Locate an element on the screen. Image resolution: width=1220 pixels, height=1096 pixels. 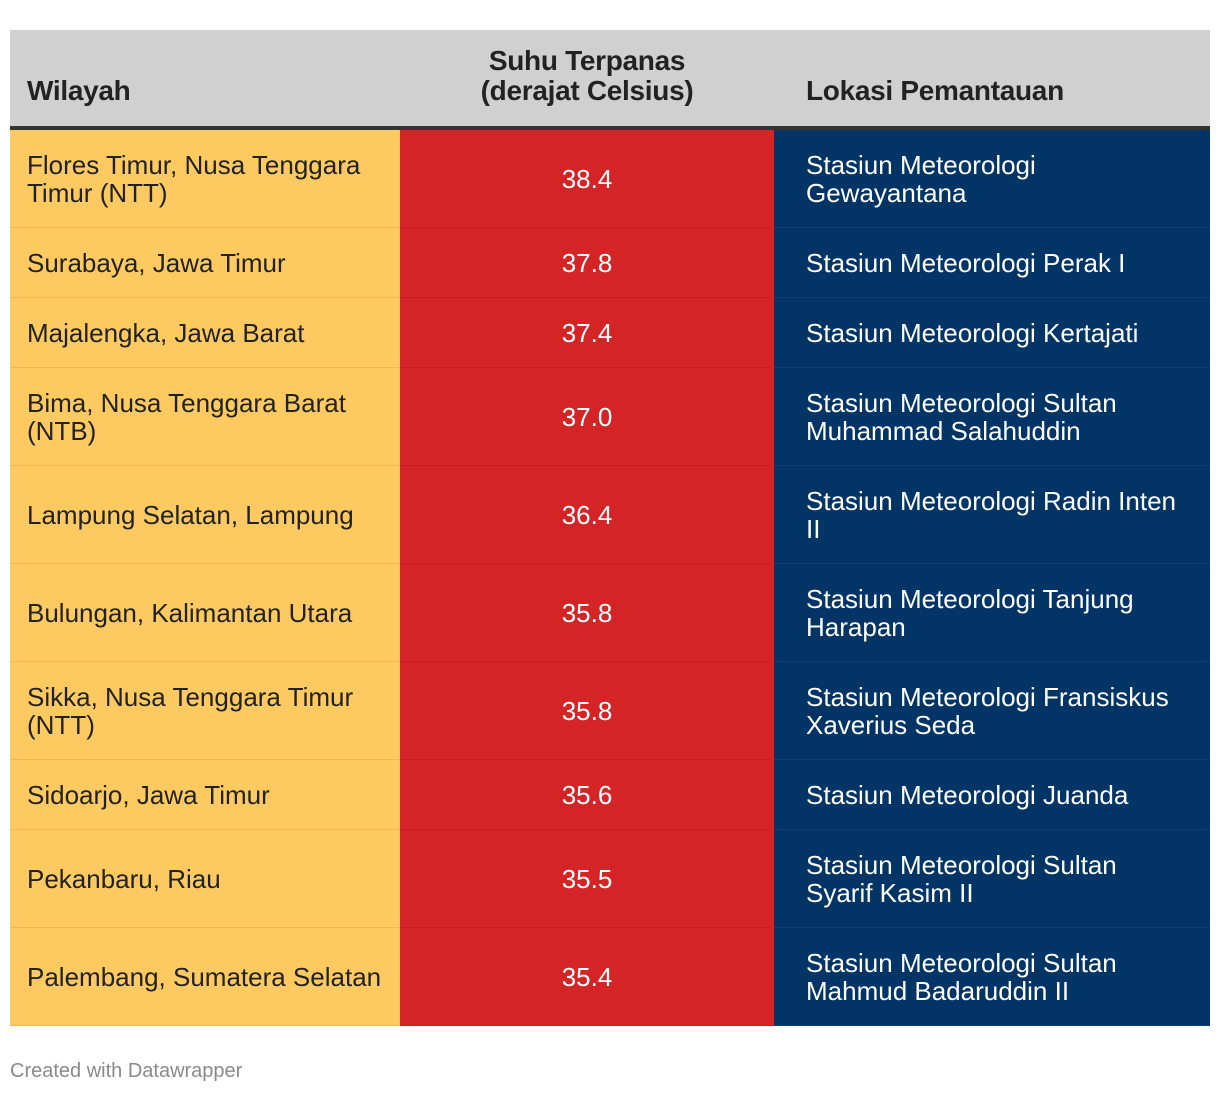
cell-suhu: 35.6 is located at coordinates (587, 795).